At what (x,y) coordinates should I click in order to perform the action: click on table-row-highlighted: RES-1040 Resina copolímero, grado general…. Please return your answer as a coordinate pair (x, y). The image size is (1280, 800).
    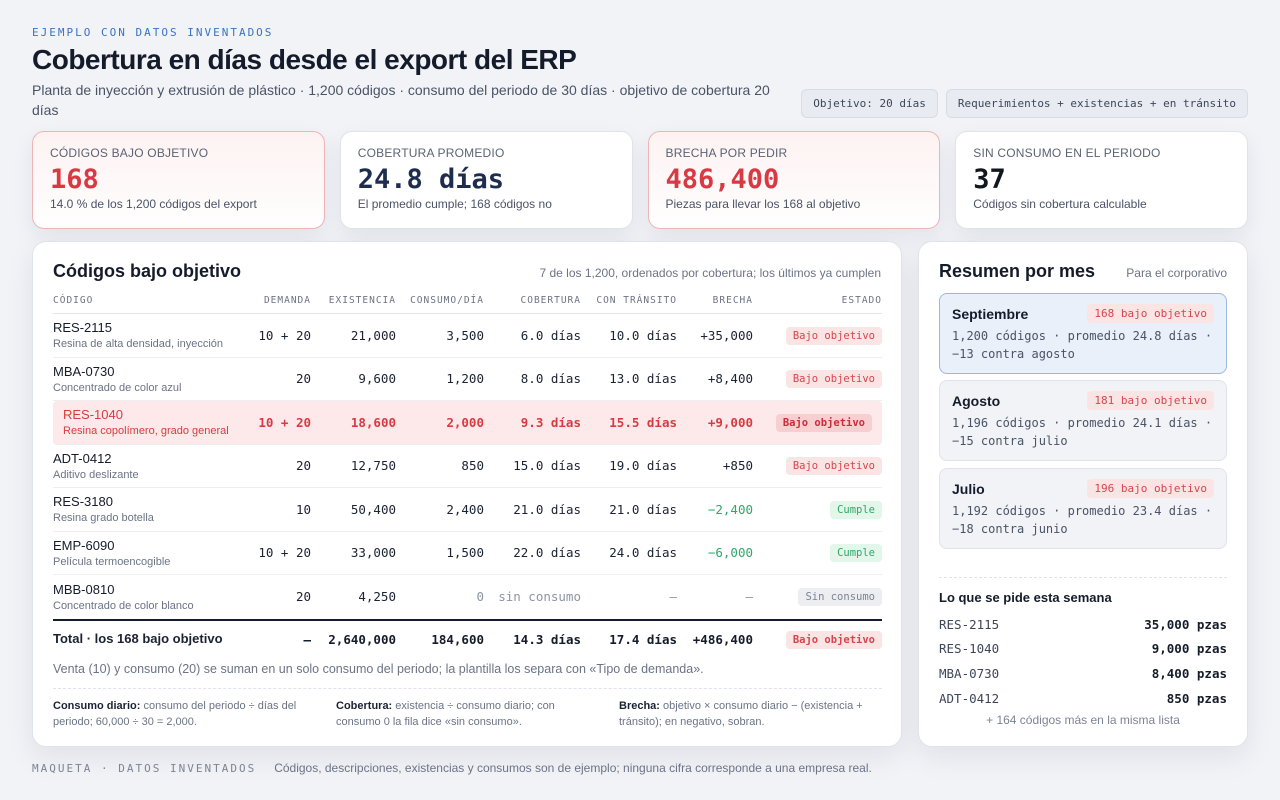
    Looking at the image, I should click on (467, 423).